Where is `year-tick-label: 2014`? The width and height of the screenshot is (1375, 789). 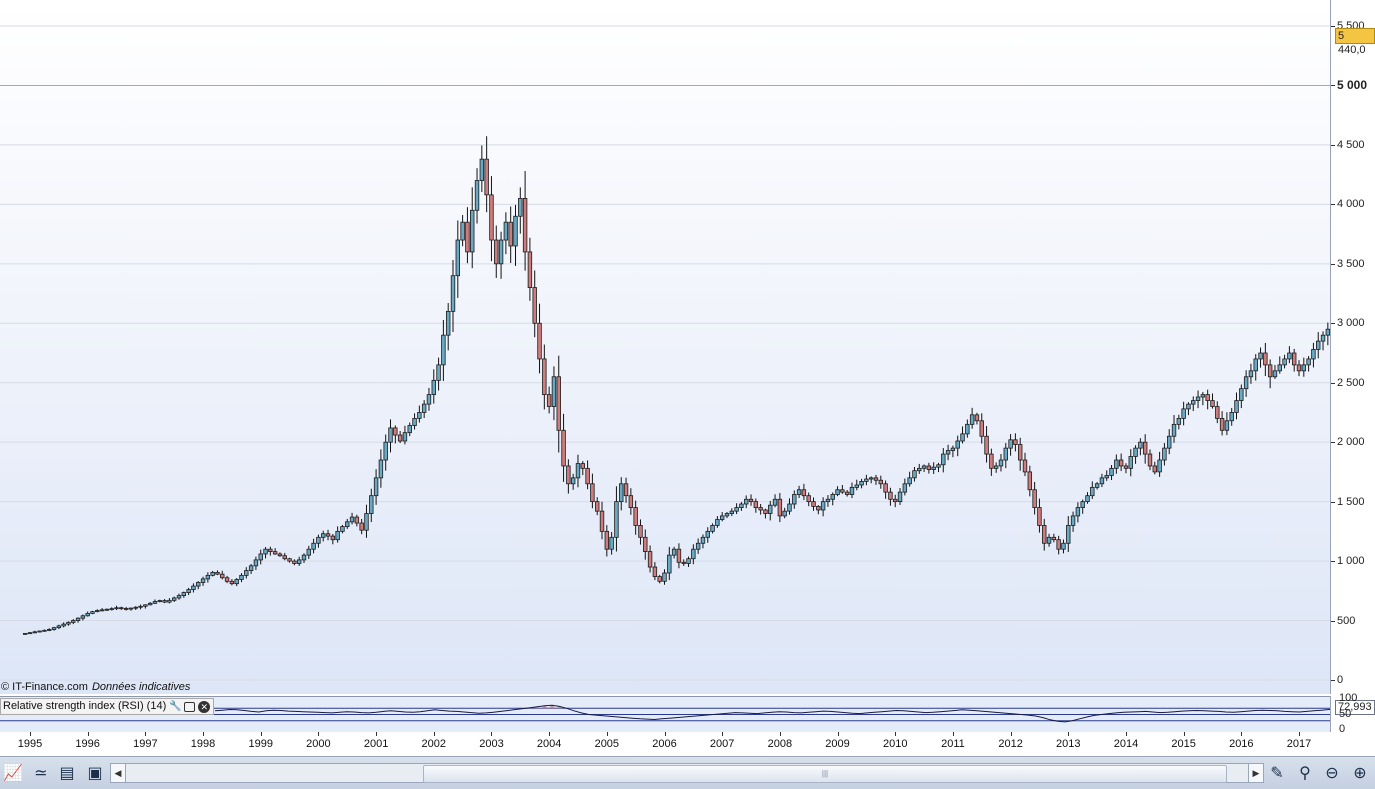
year-tick-label: 2014 is located at coordinates (1126, 744).